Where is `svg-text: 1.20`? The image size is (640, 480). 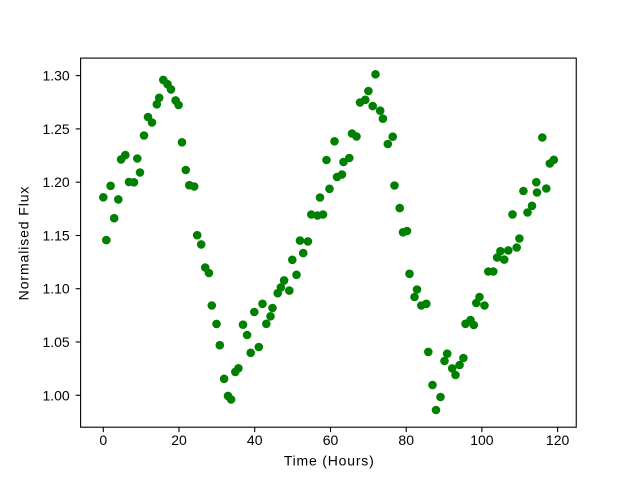
svg-text: 1.20 is located at coordinates (55, 182).